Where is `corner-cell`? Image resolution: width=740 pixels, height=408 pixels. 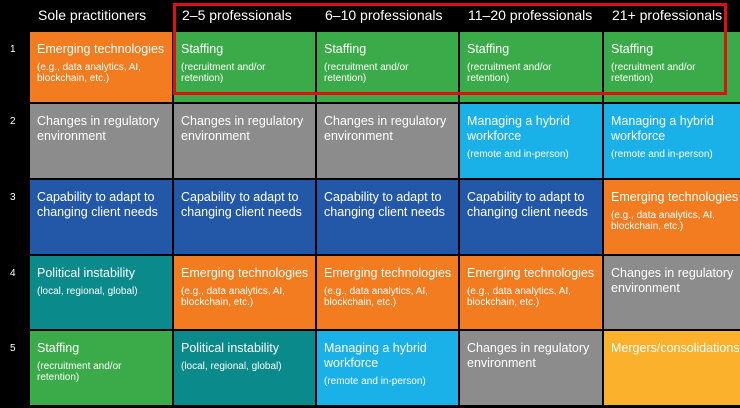
corner-cell is located at coordinates (14, 15).